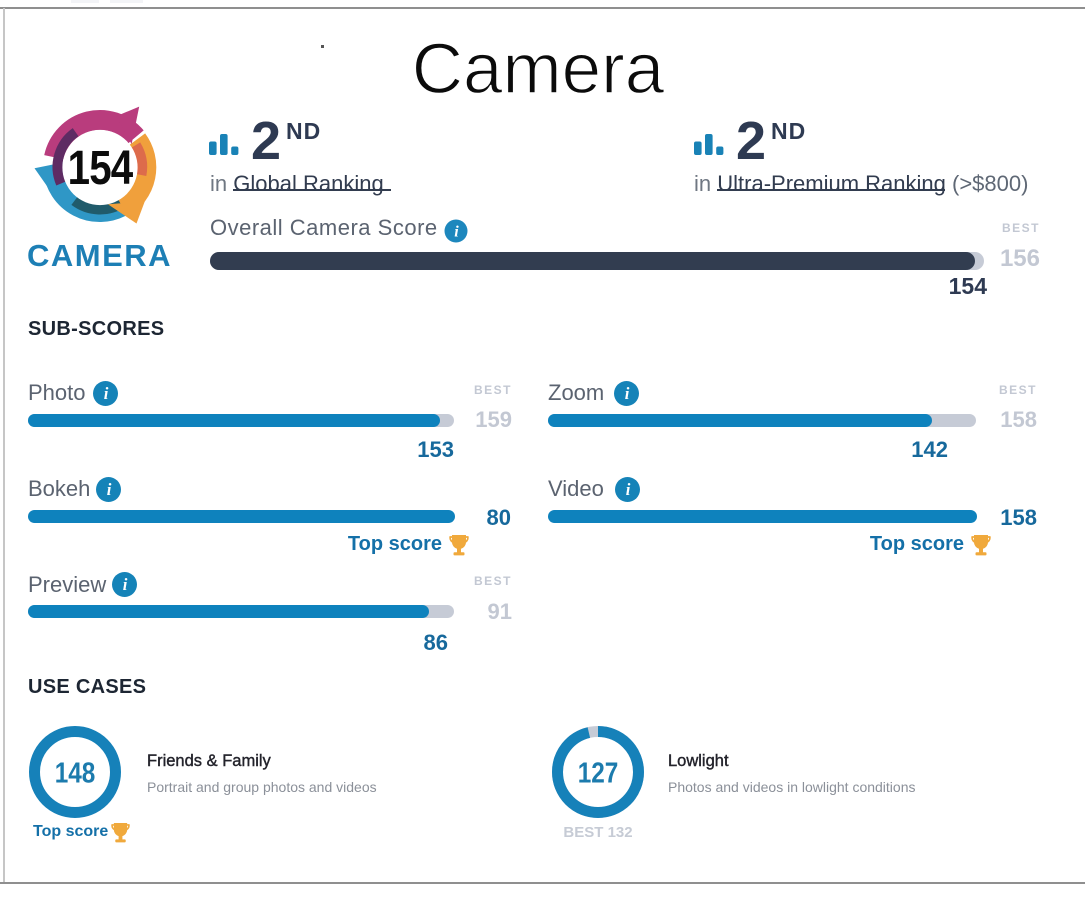 The image size is (1085, 901). Describe the element at coordinates (75, 773) in the screenshot. I see `svg-text: 148` at that location.